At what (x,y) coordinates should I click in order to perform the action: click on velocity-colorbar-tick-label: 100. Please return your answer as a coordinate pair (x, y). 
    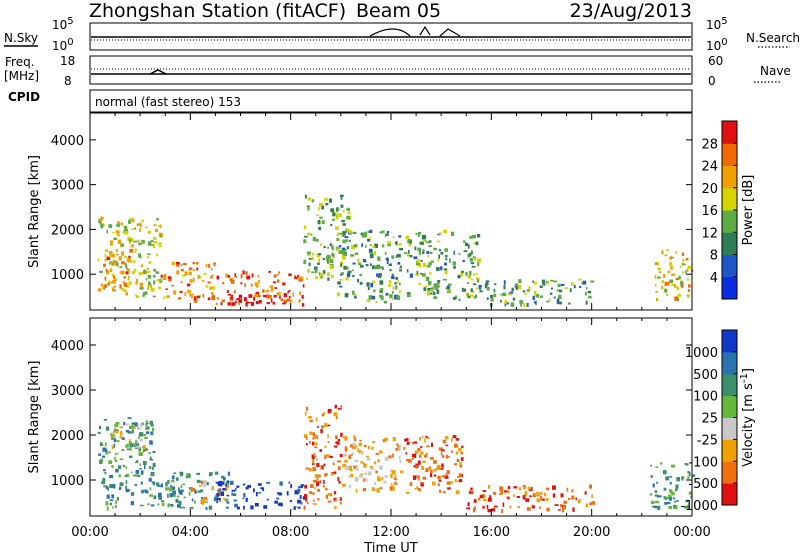
    Looking at the image, I should click on (705, 397).